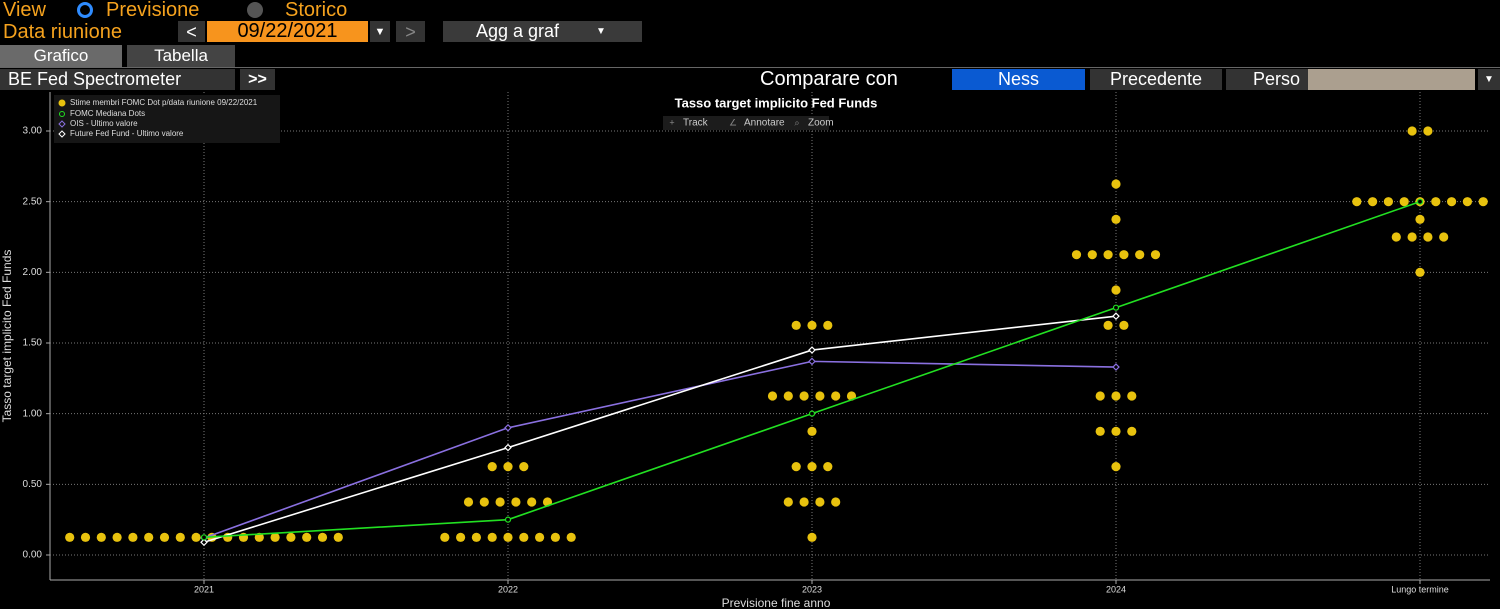 The height and width of the screenshot is (609, 1500). I want to click on compare-option-active: Ness, so click(1018, 79).